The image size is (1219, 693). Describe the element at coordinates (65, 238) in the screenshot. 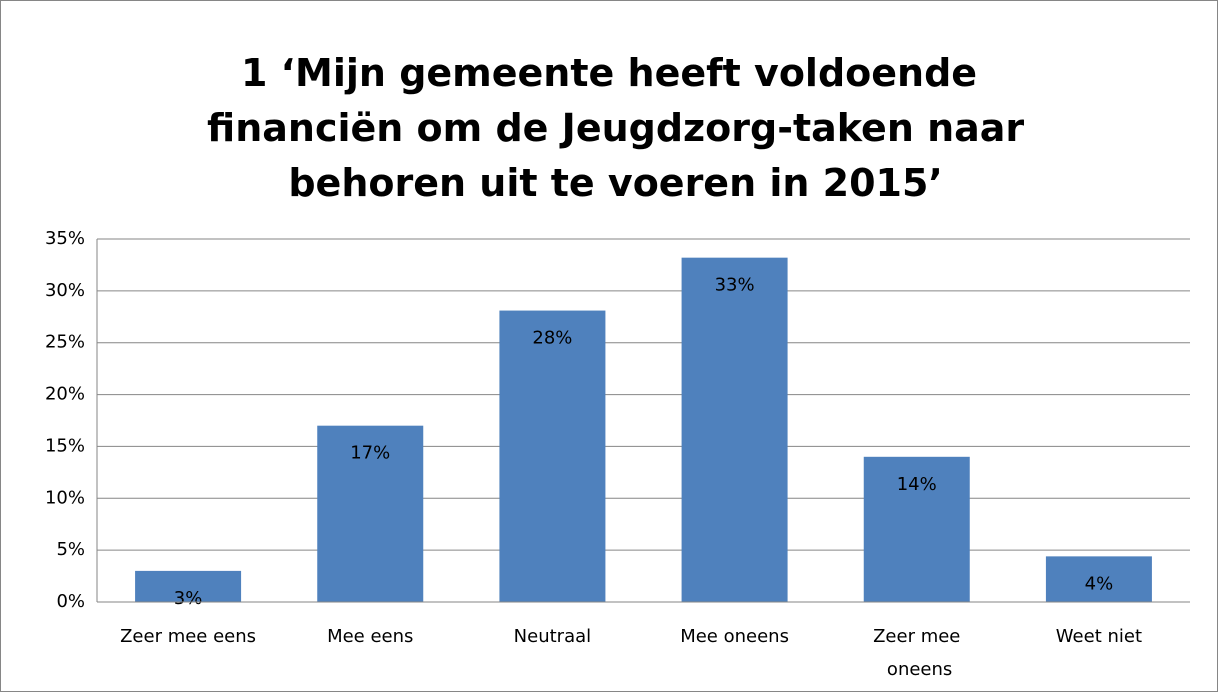

I see `y-tick-label: 35%` at that location.